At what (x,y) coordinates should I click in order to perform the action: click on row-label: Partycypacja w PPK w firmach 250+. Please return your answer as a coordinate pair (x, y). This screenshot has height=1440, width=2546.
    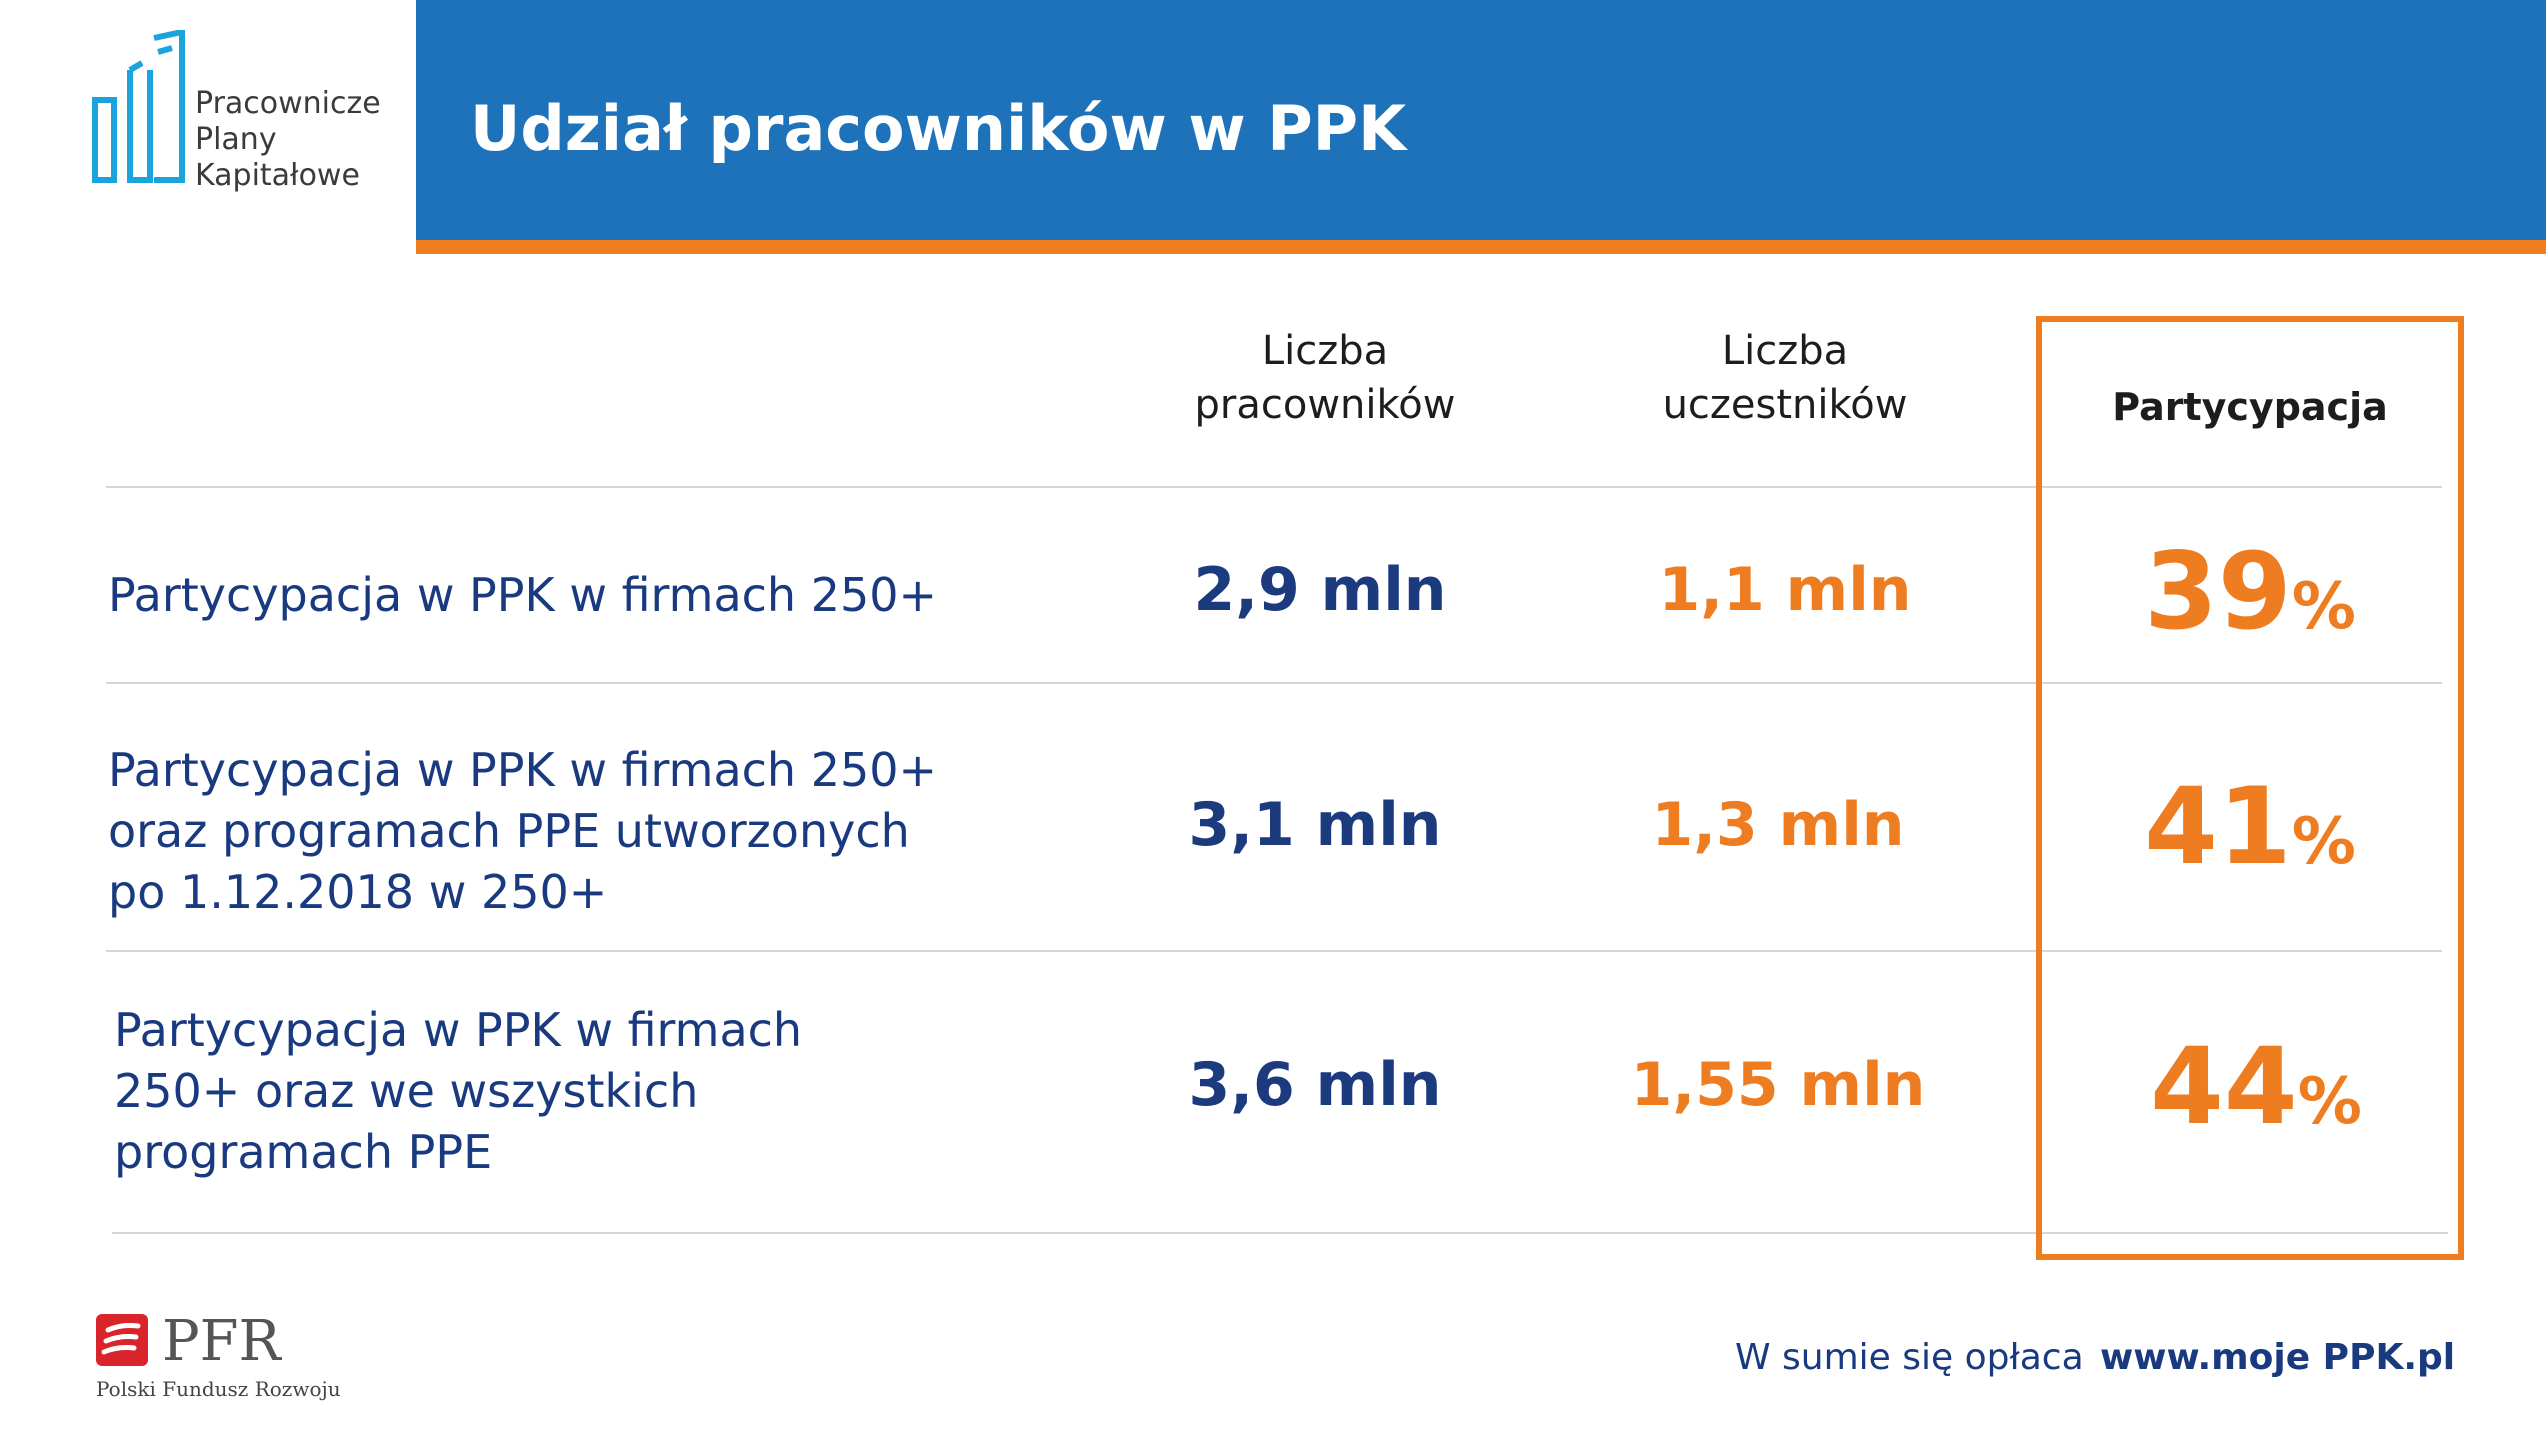
    Looking at the image, I should click on (522, 595).